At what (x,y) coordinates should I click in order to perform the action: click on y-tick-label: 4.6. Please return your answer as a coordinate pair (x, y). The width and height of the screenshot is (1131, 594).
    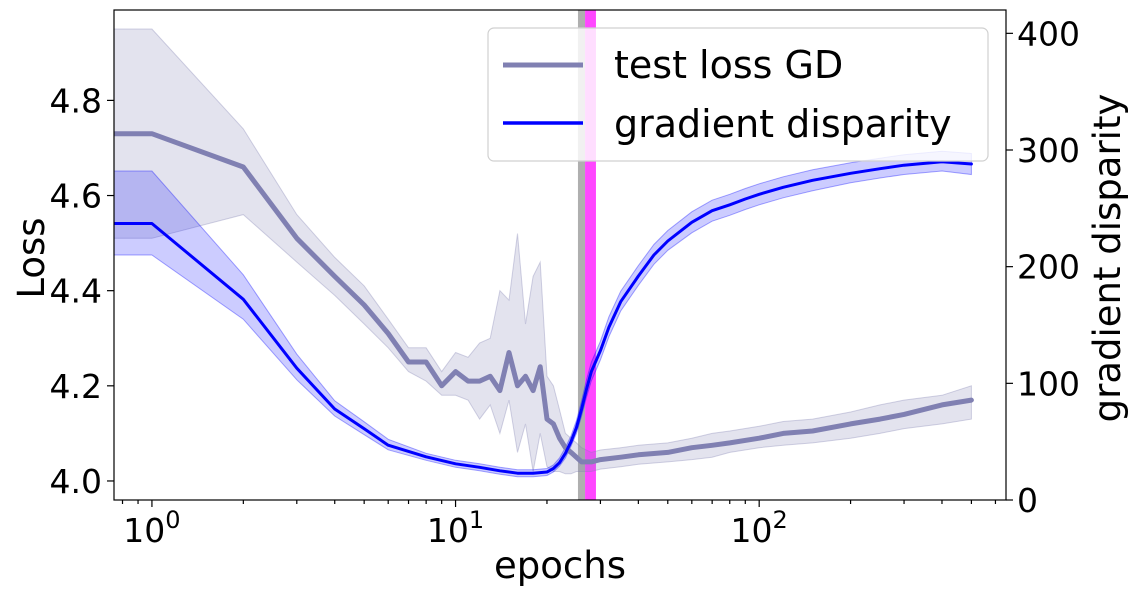
    Looking at the image, I should click on (76, 196).